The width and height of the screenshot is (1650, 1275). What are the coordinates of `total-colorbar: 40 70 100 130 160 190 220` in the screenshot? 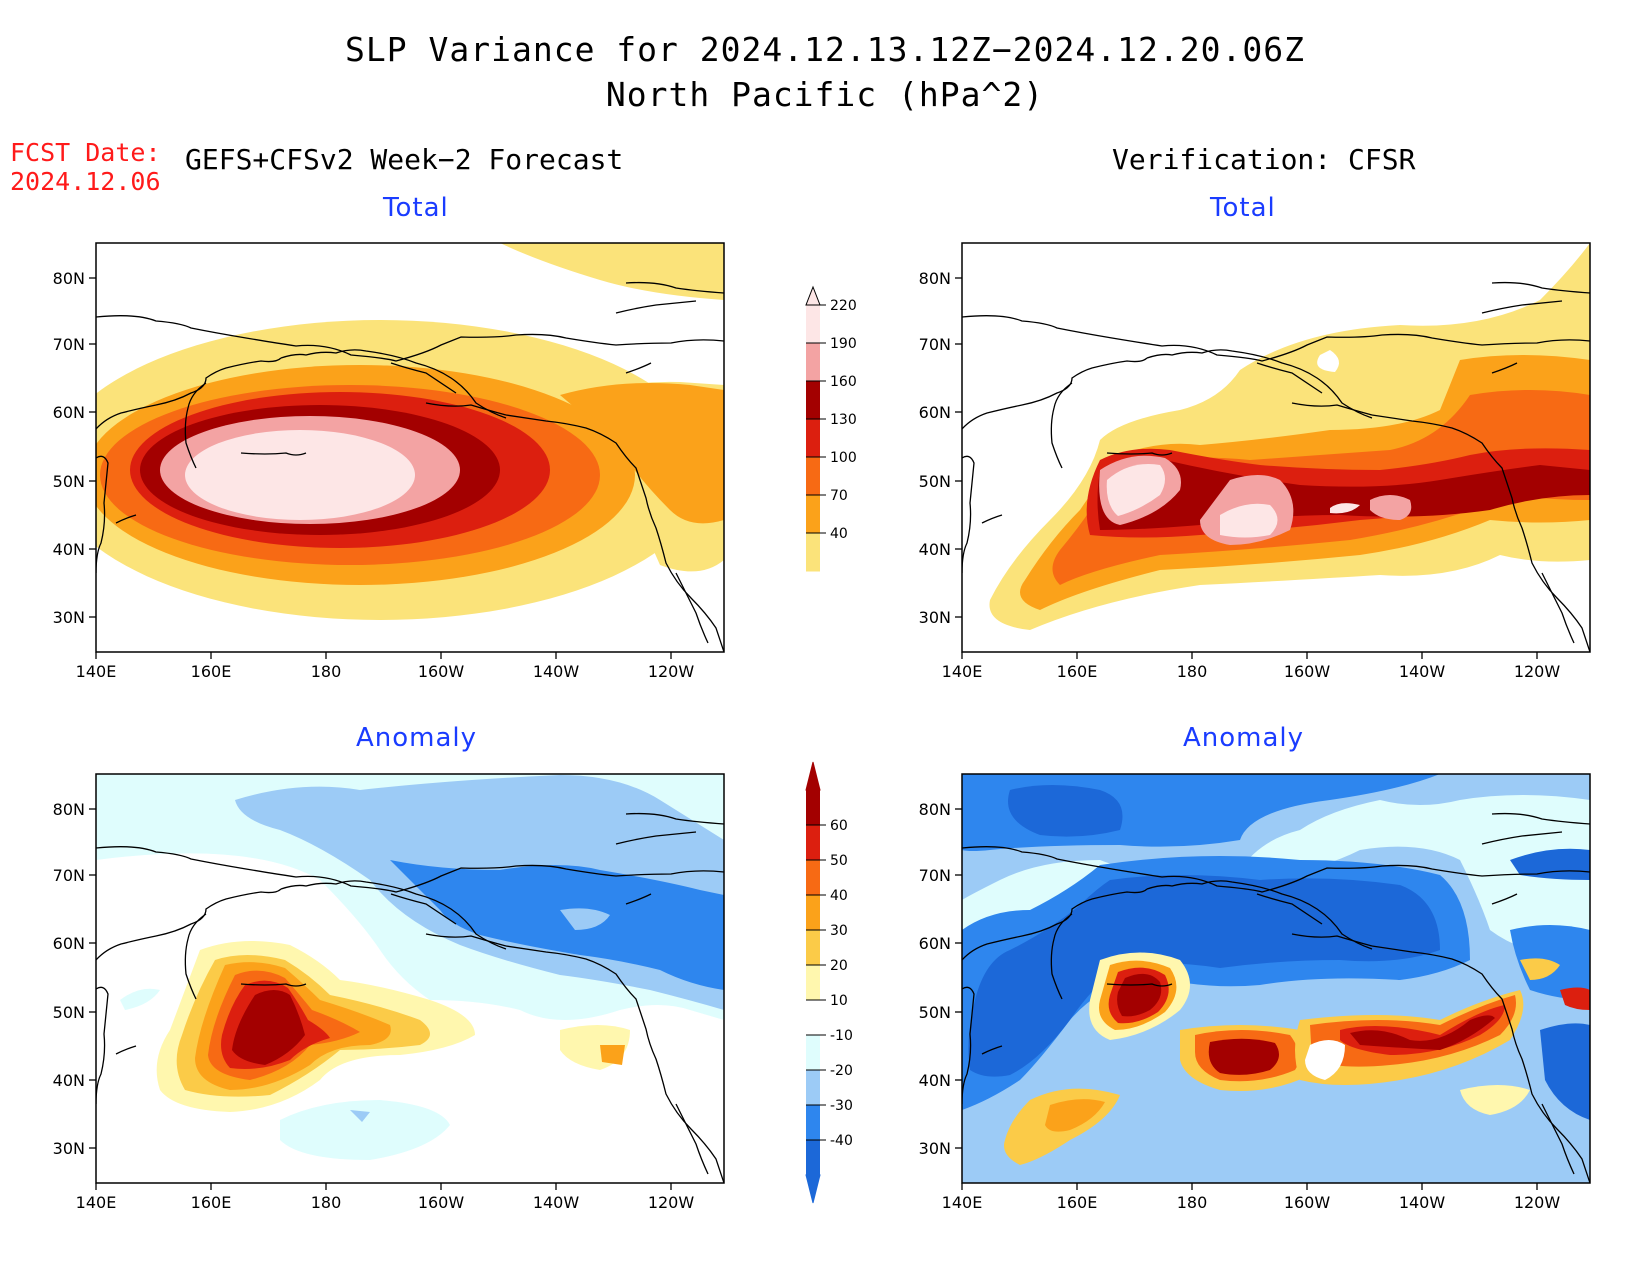 It's located at (831, 428).